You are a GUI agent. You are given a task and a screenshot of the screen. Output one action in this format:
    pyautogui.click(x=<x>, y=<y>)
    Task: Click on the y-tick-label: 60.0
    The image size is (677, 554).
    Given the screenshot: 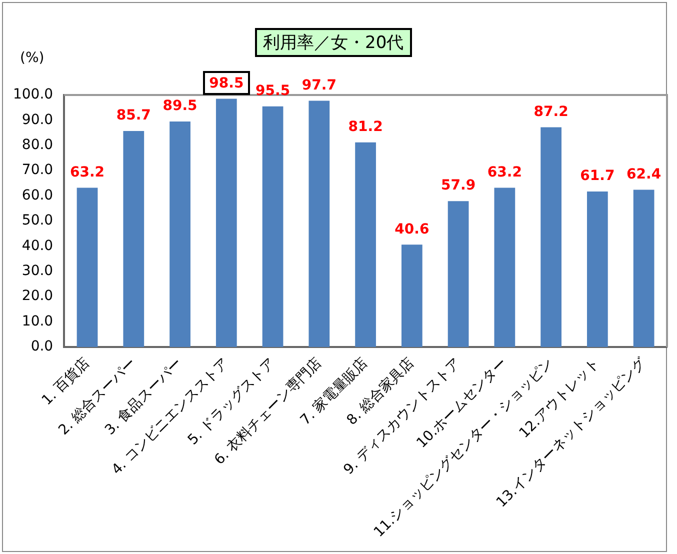 What is the action you would take?
    pyautogui.click(x=38, y=195)
    